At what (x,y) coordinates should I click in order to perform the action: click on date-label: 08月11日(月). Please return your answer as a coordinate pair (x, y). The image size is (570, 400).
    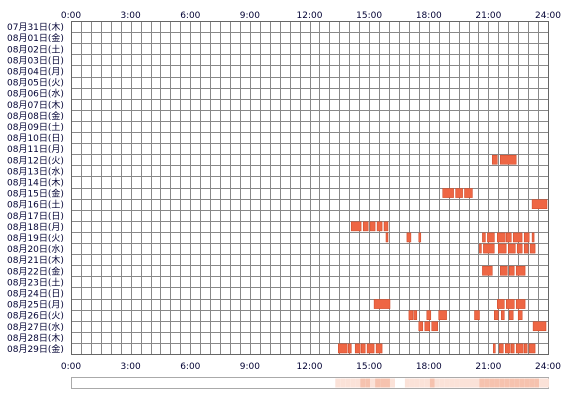
    Looking at the image, I should click on (35, 149).